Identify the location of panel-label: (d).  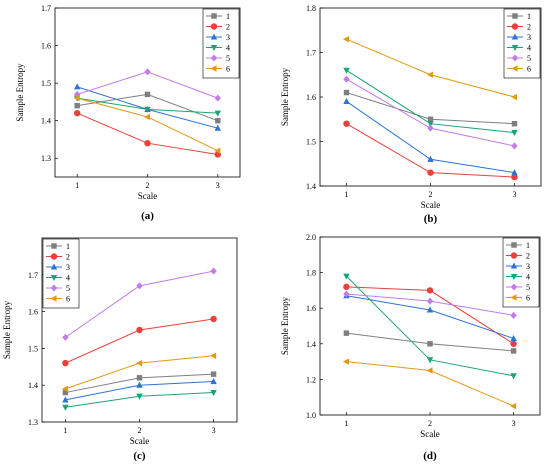
(430, 456).